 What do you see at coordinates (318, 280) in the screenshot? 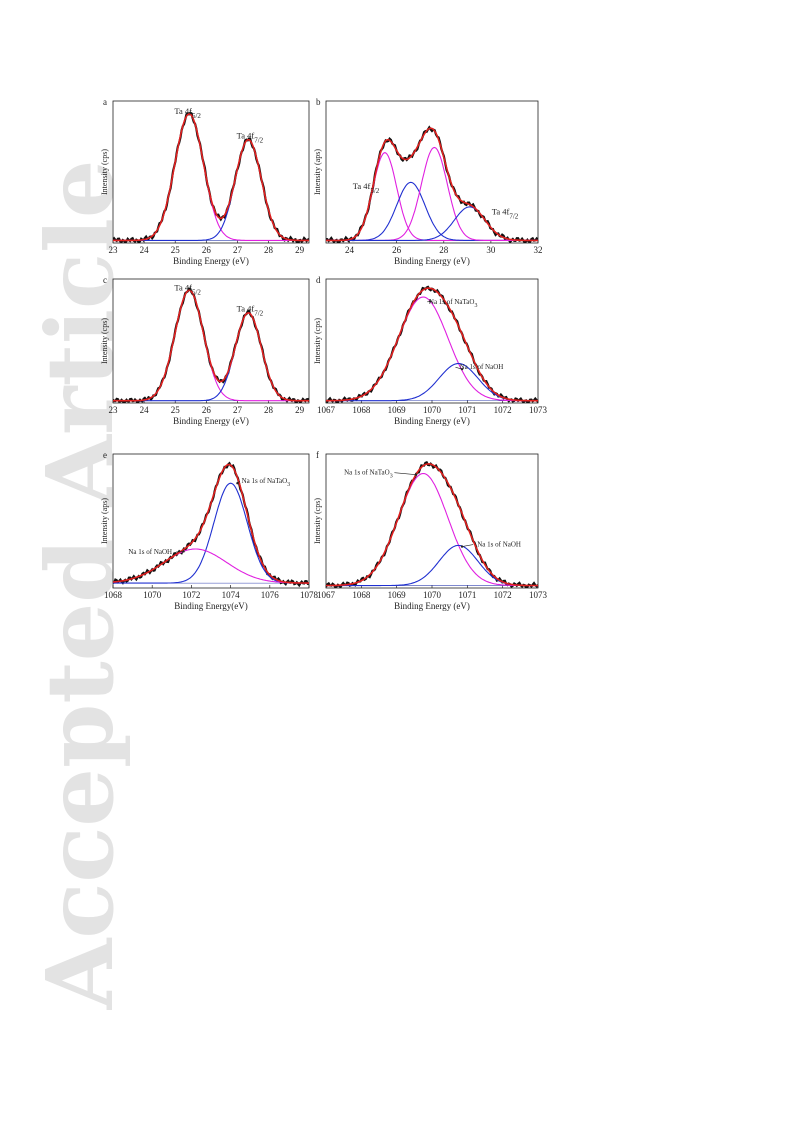
I see `panel-letter: d` at bounding box center [318, 280].